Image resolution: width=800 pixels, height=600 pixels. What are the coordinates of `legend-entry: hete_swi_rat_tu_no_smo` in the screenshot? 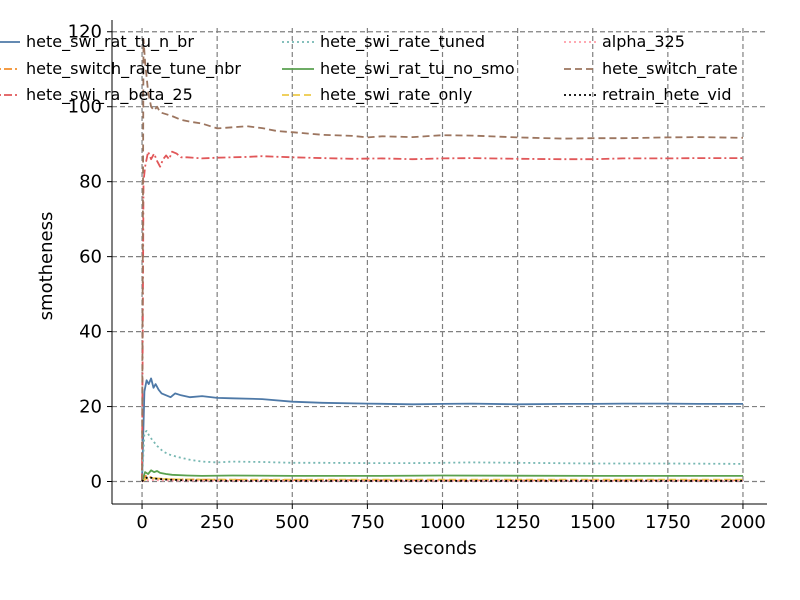 It's located at (398, 69).